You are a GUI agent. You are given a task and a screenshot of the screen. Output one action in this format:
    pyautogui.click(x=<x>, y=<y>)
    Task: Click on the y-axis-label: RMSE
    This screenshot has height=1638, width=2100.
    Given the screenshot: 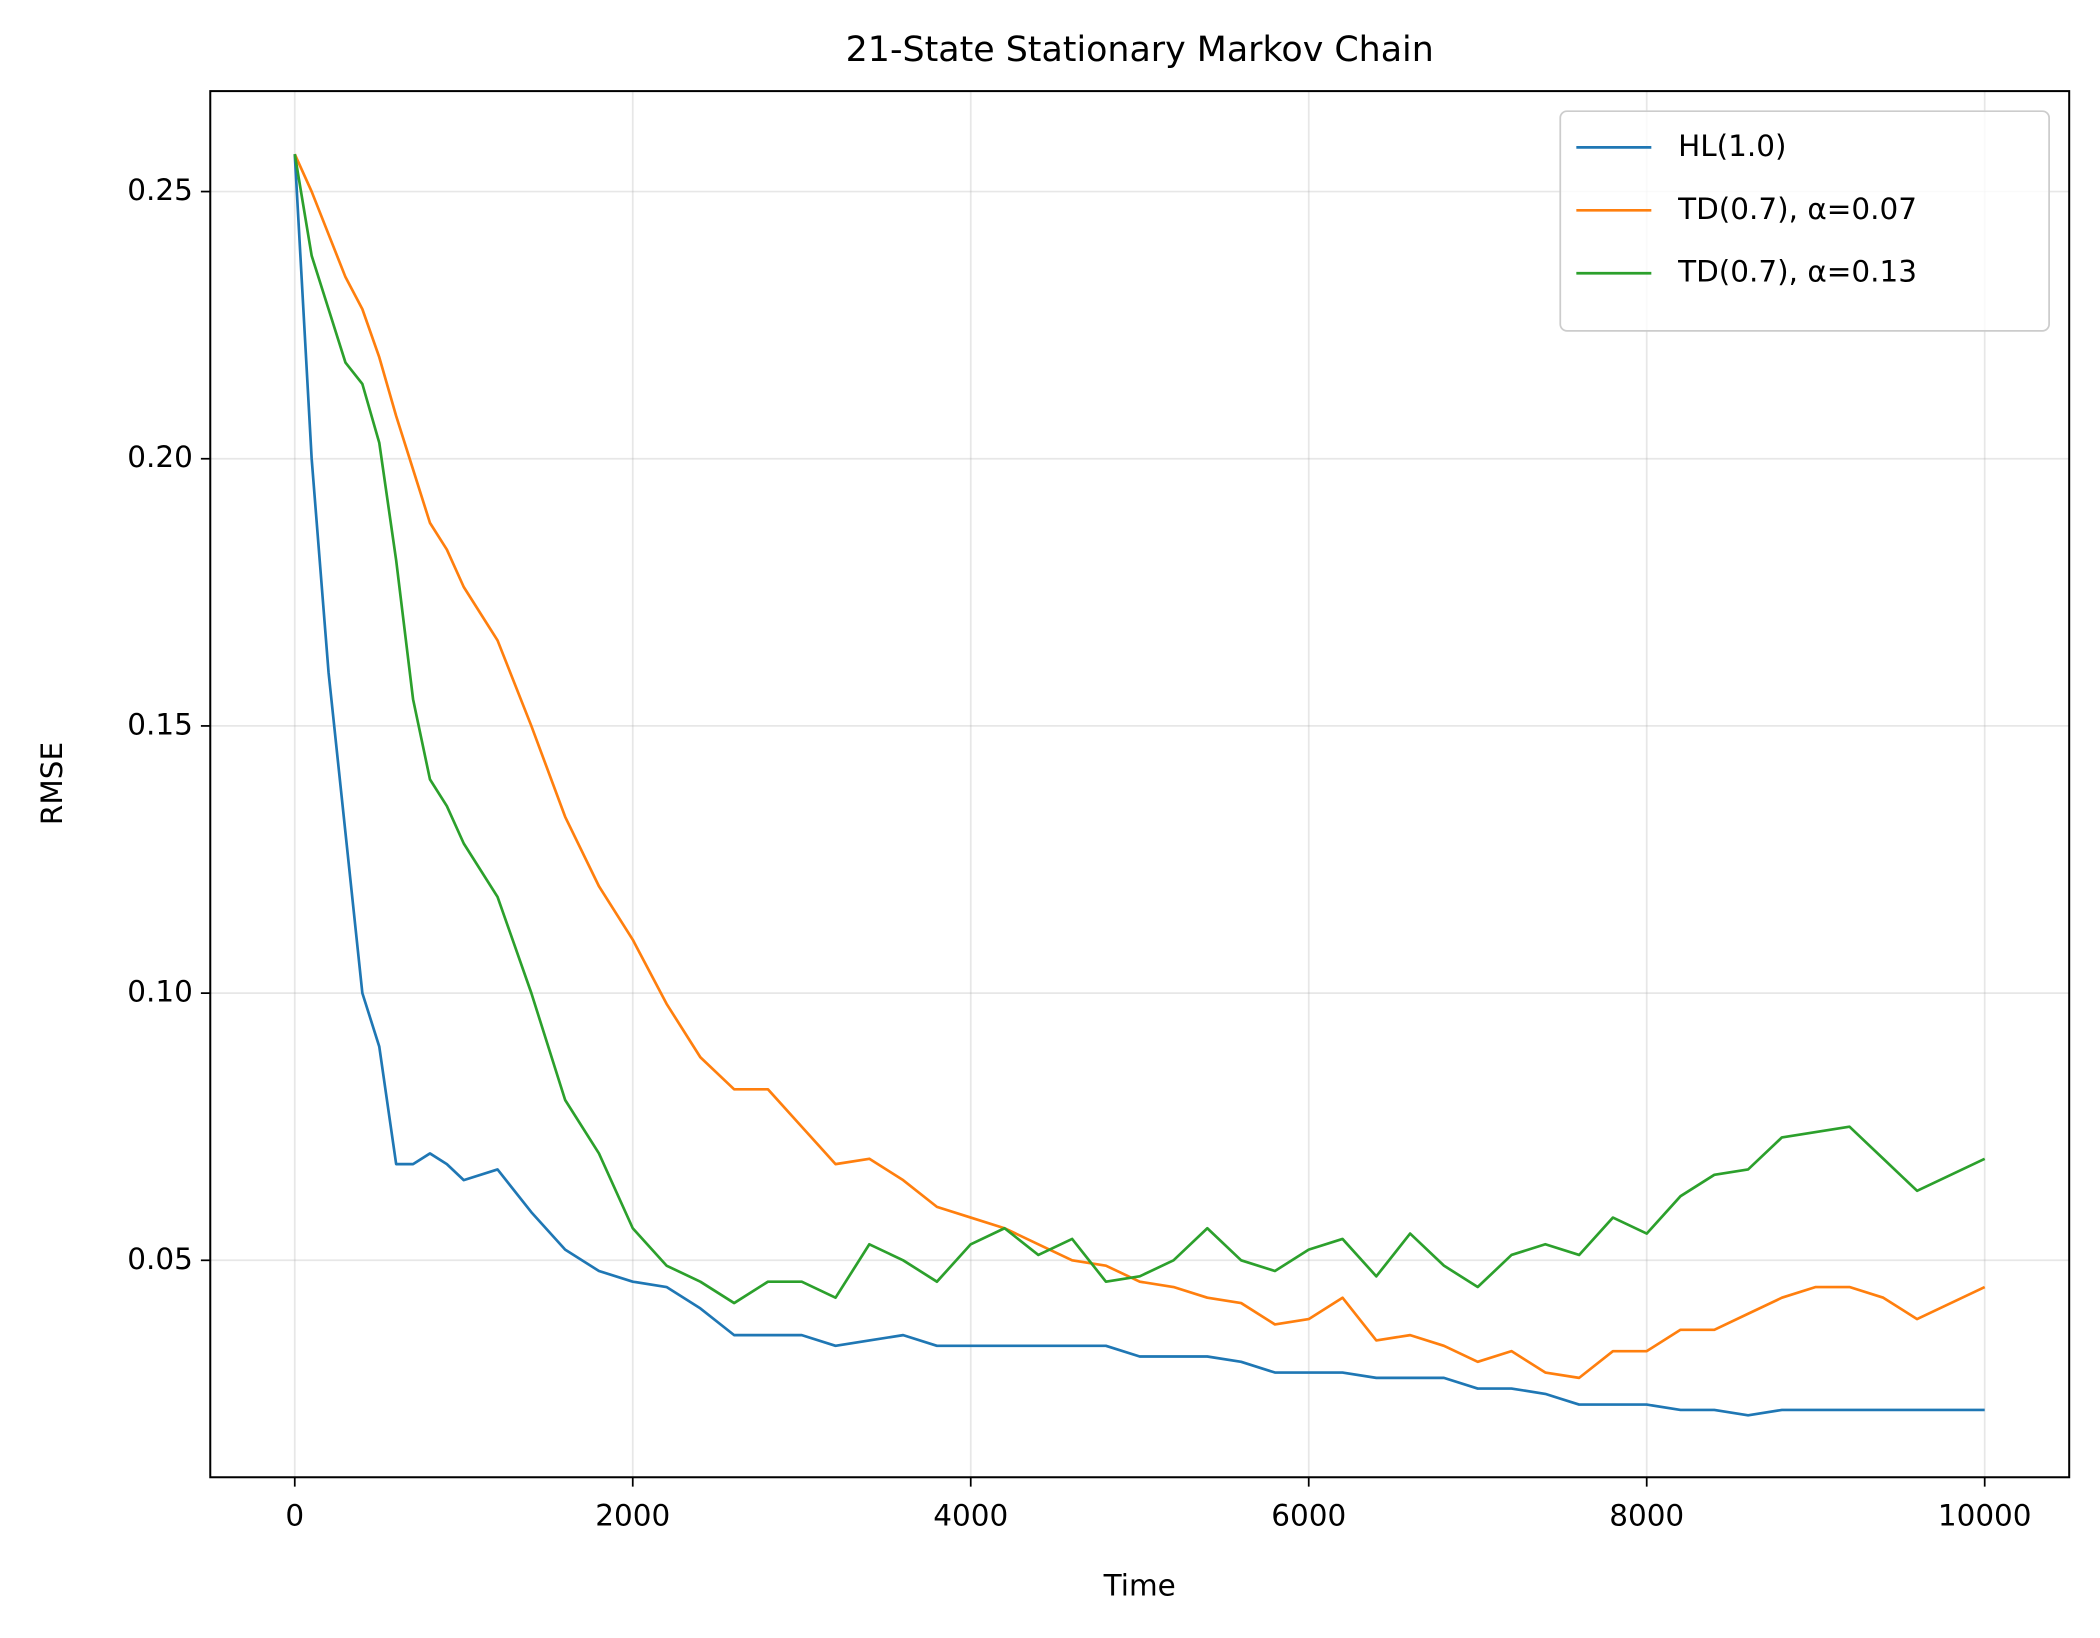 What is the action you would take?
    pyautogui.click(x=52, y=783)
    